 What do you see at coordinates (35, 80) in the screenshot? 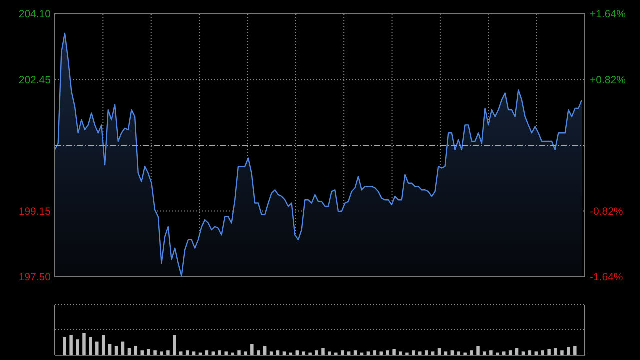
I see `y-tick-label: 202.45` at bounding box center [35, 80].